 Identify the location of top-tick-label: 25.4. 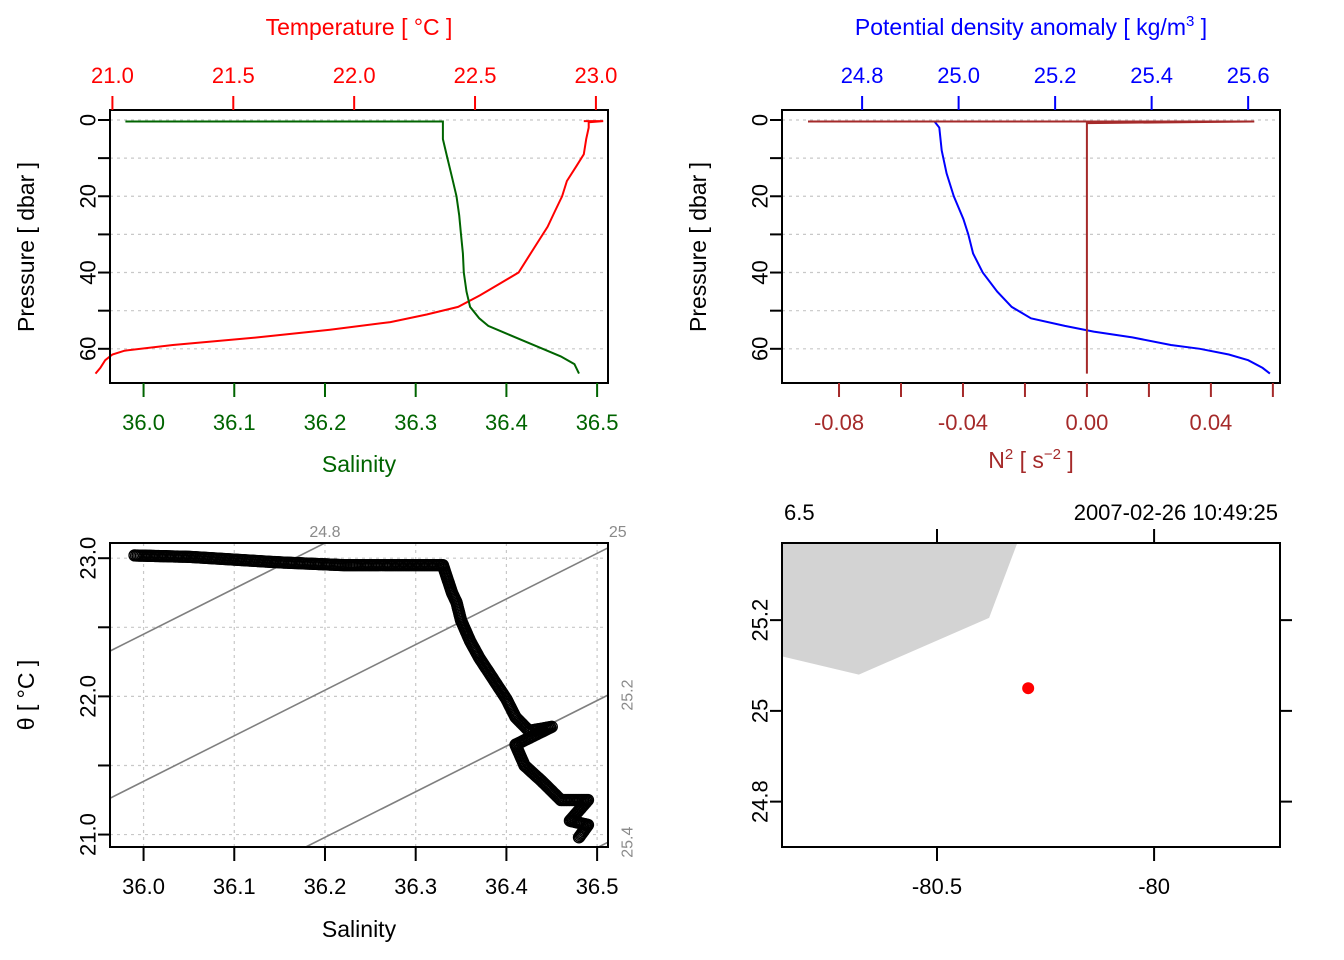
(1151, 75).